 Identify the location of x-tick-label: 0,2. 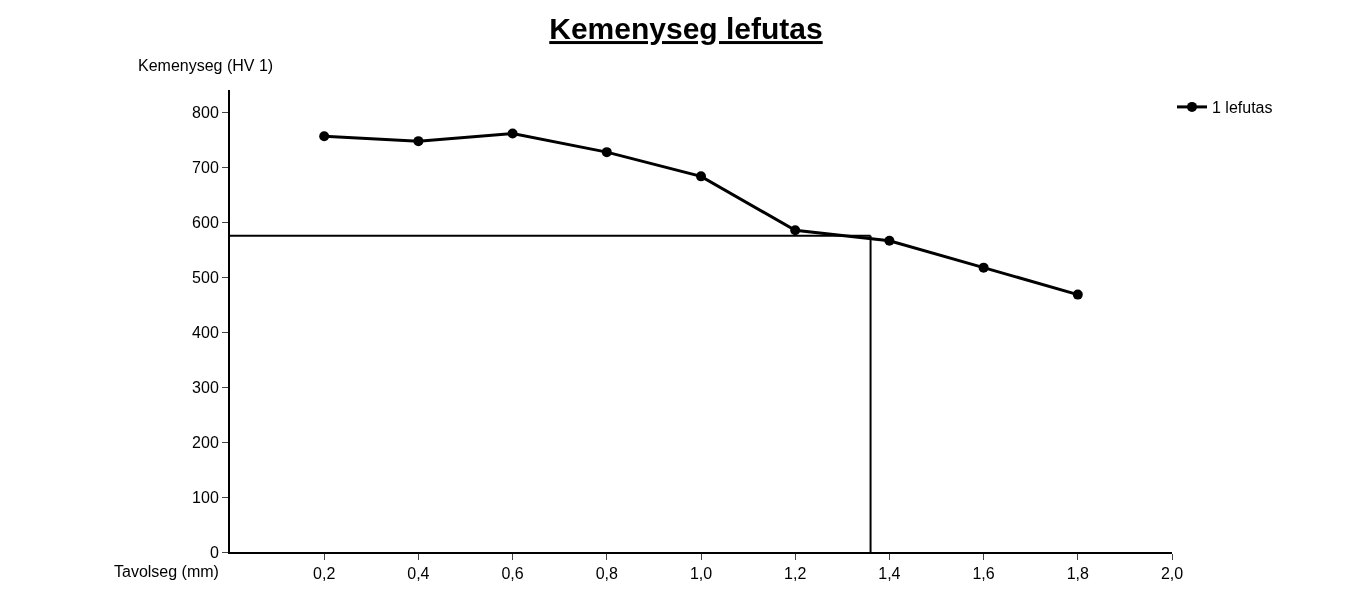
(324, 574).